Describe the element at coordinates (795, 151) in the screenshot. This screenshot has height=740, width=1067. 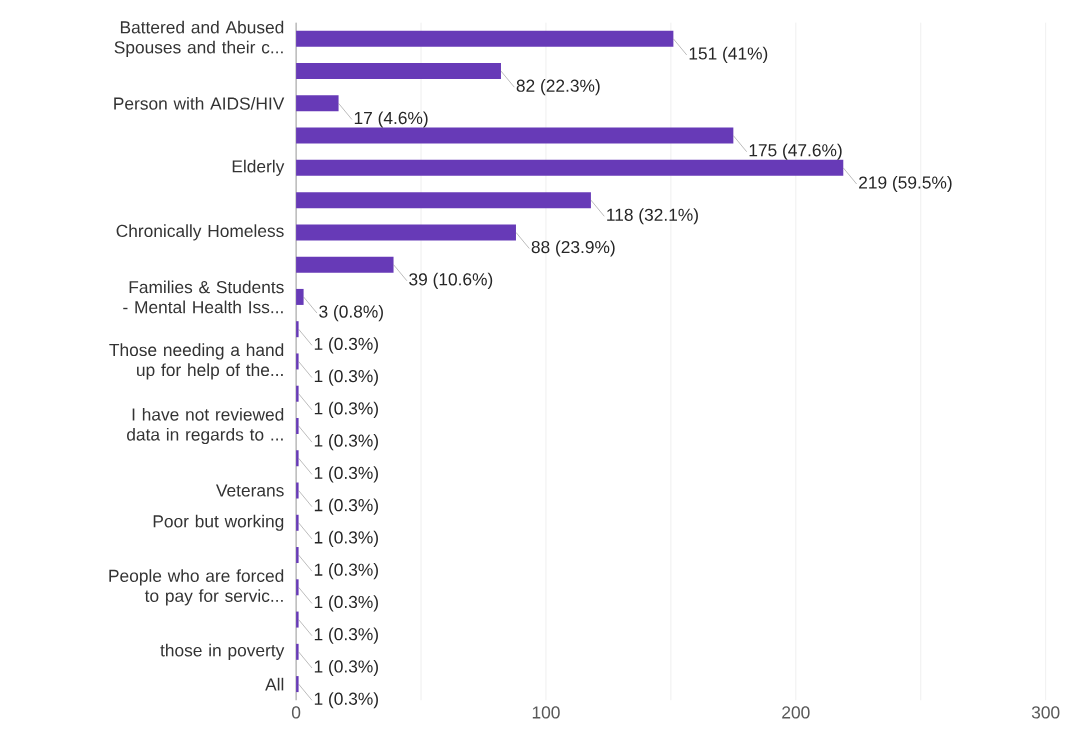
I see `data-label: 175 (47.6%)` at that location.